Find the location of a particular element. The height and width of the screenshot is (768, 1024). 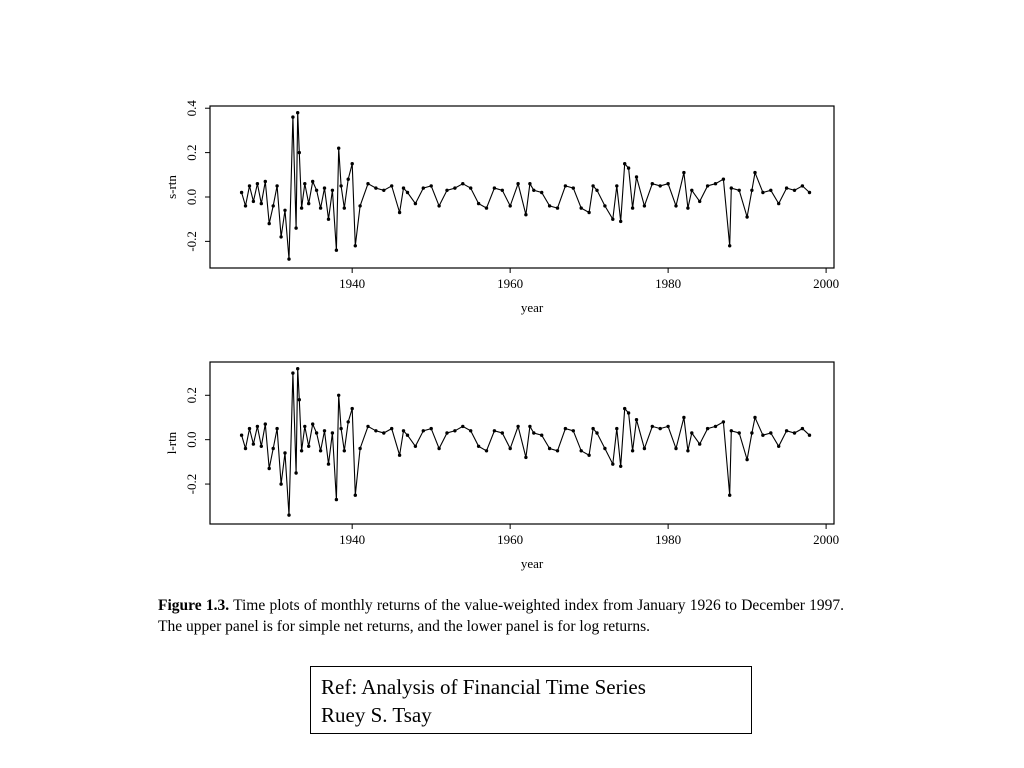

x-tick-label: 1960 is located at coordinates (510, 283).